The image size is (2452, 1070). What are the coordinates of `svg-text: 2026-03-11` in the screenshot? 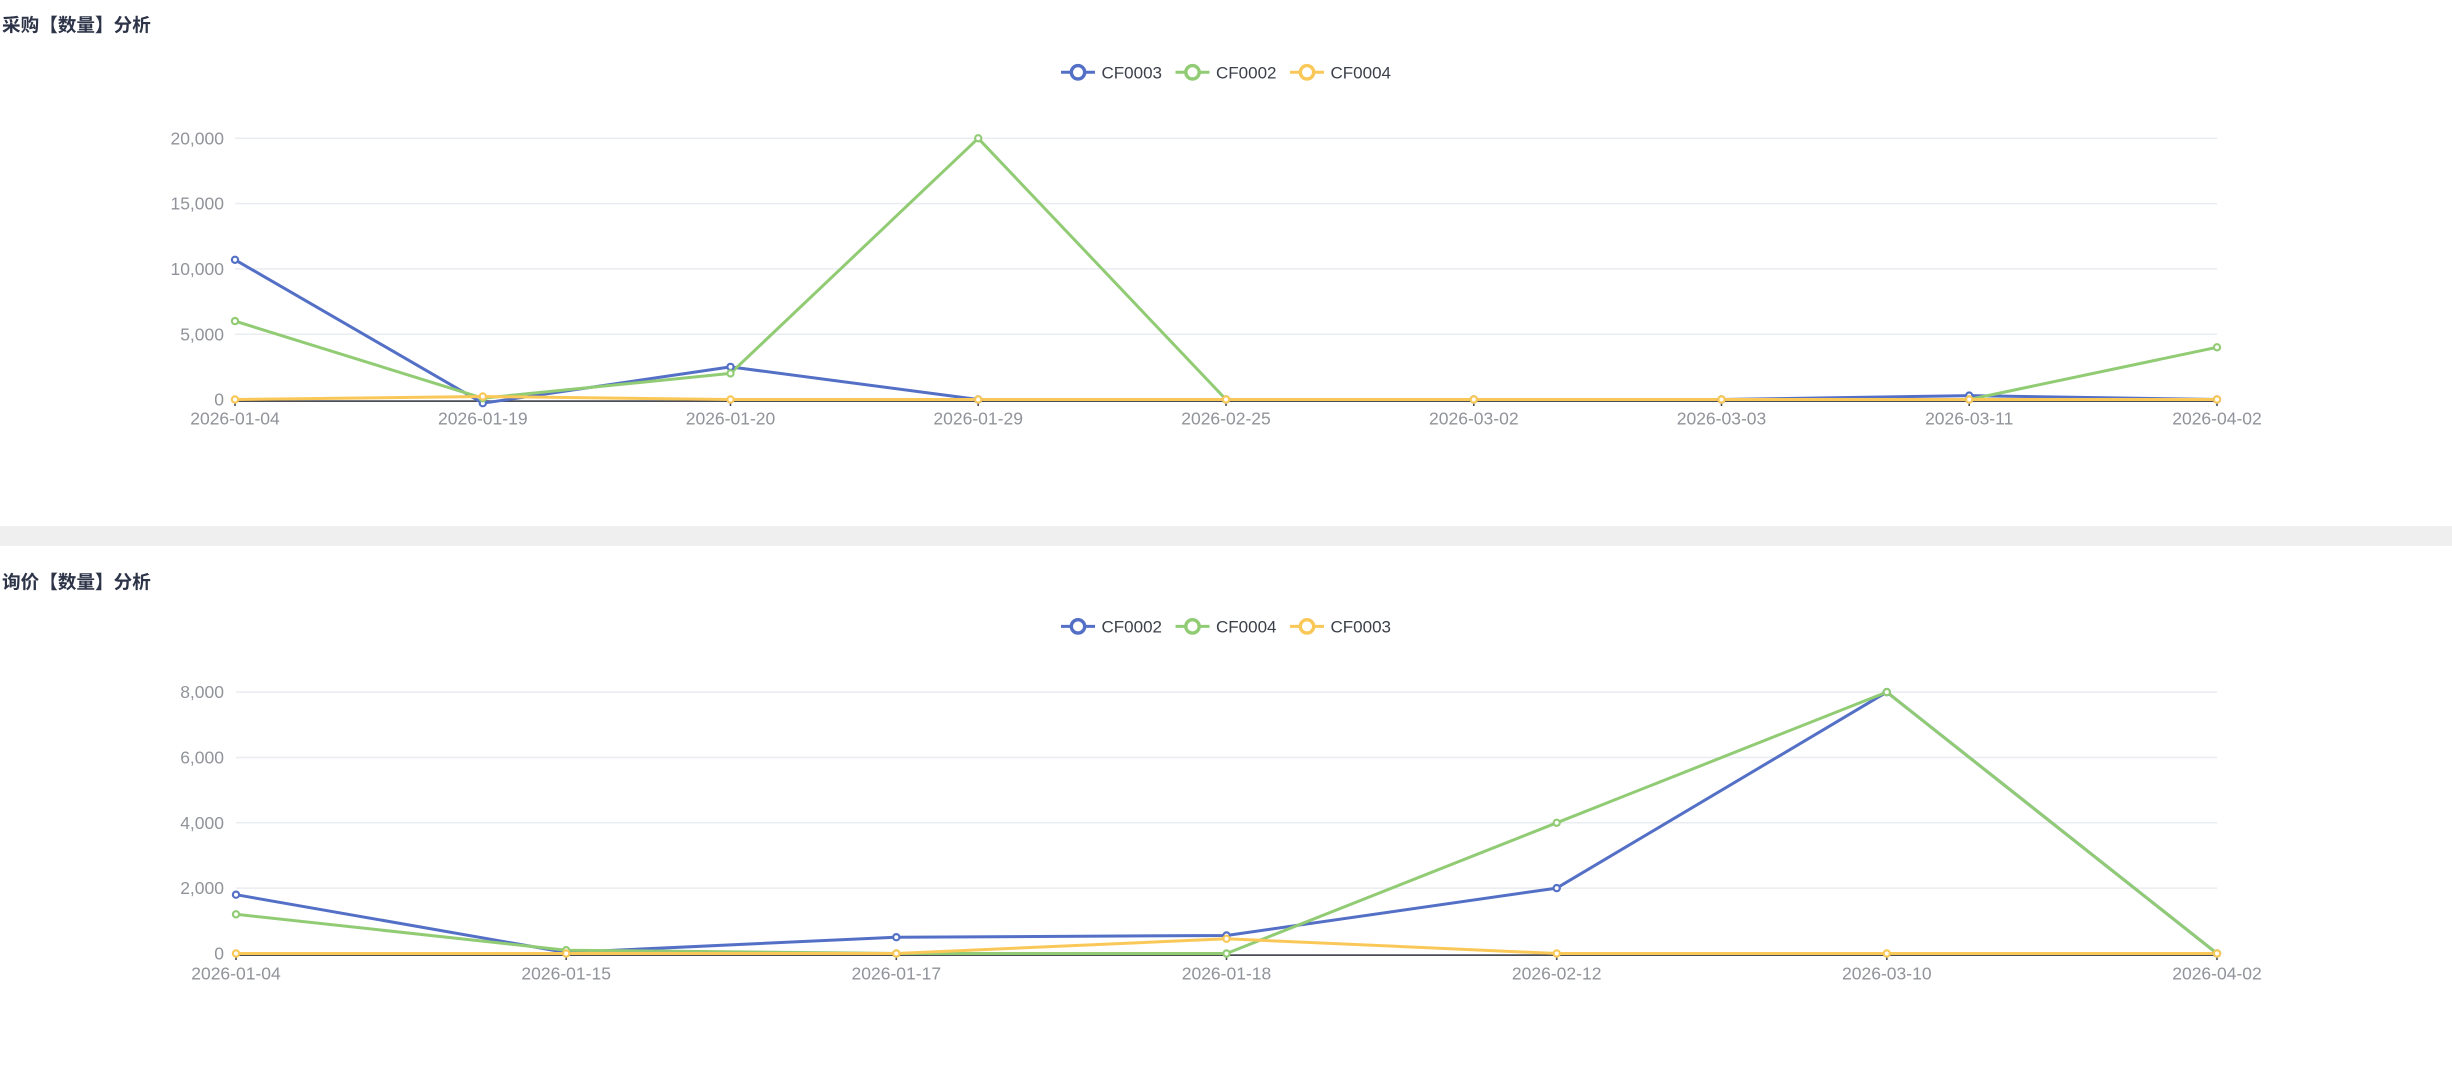 It's located at (1969, 419).